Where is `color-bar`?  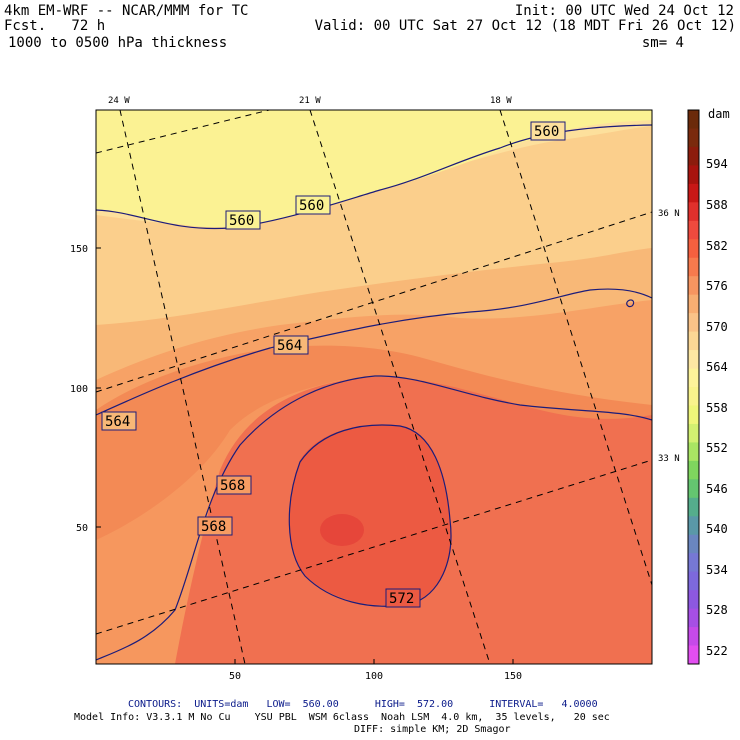 color-bar is located at coordinates (693, 387).